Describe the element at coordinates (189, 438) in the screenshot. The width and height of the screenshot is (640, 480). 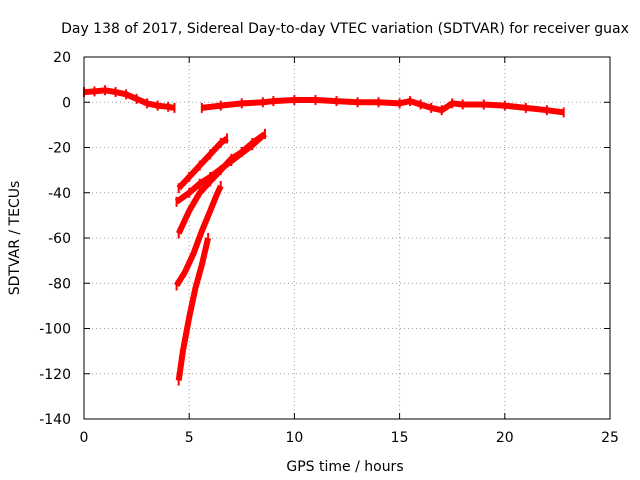
I see `x-tick-label: 5` at that location.